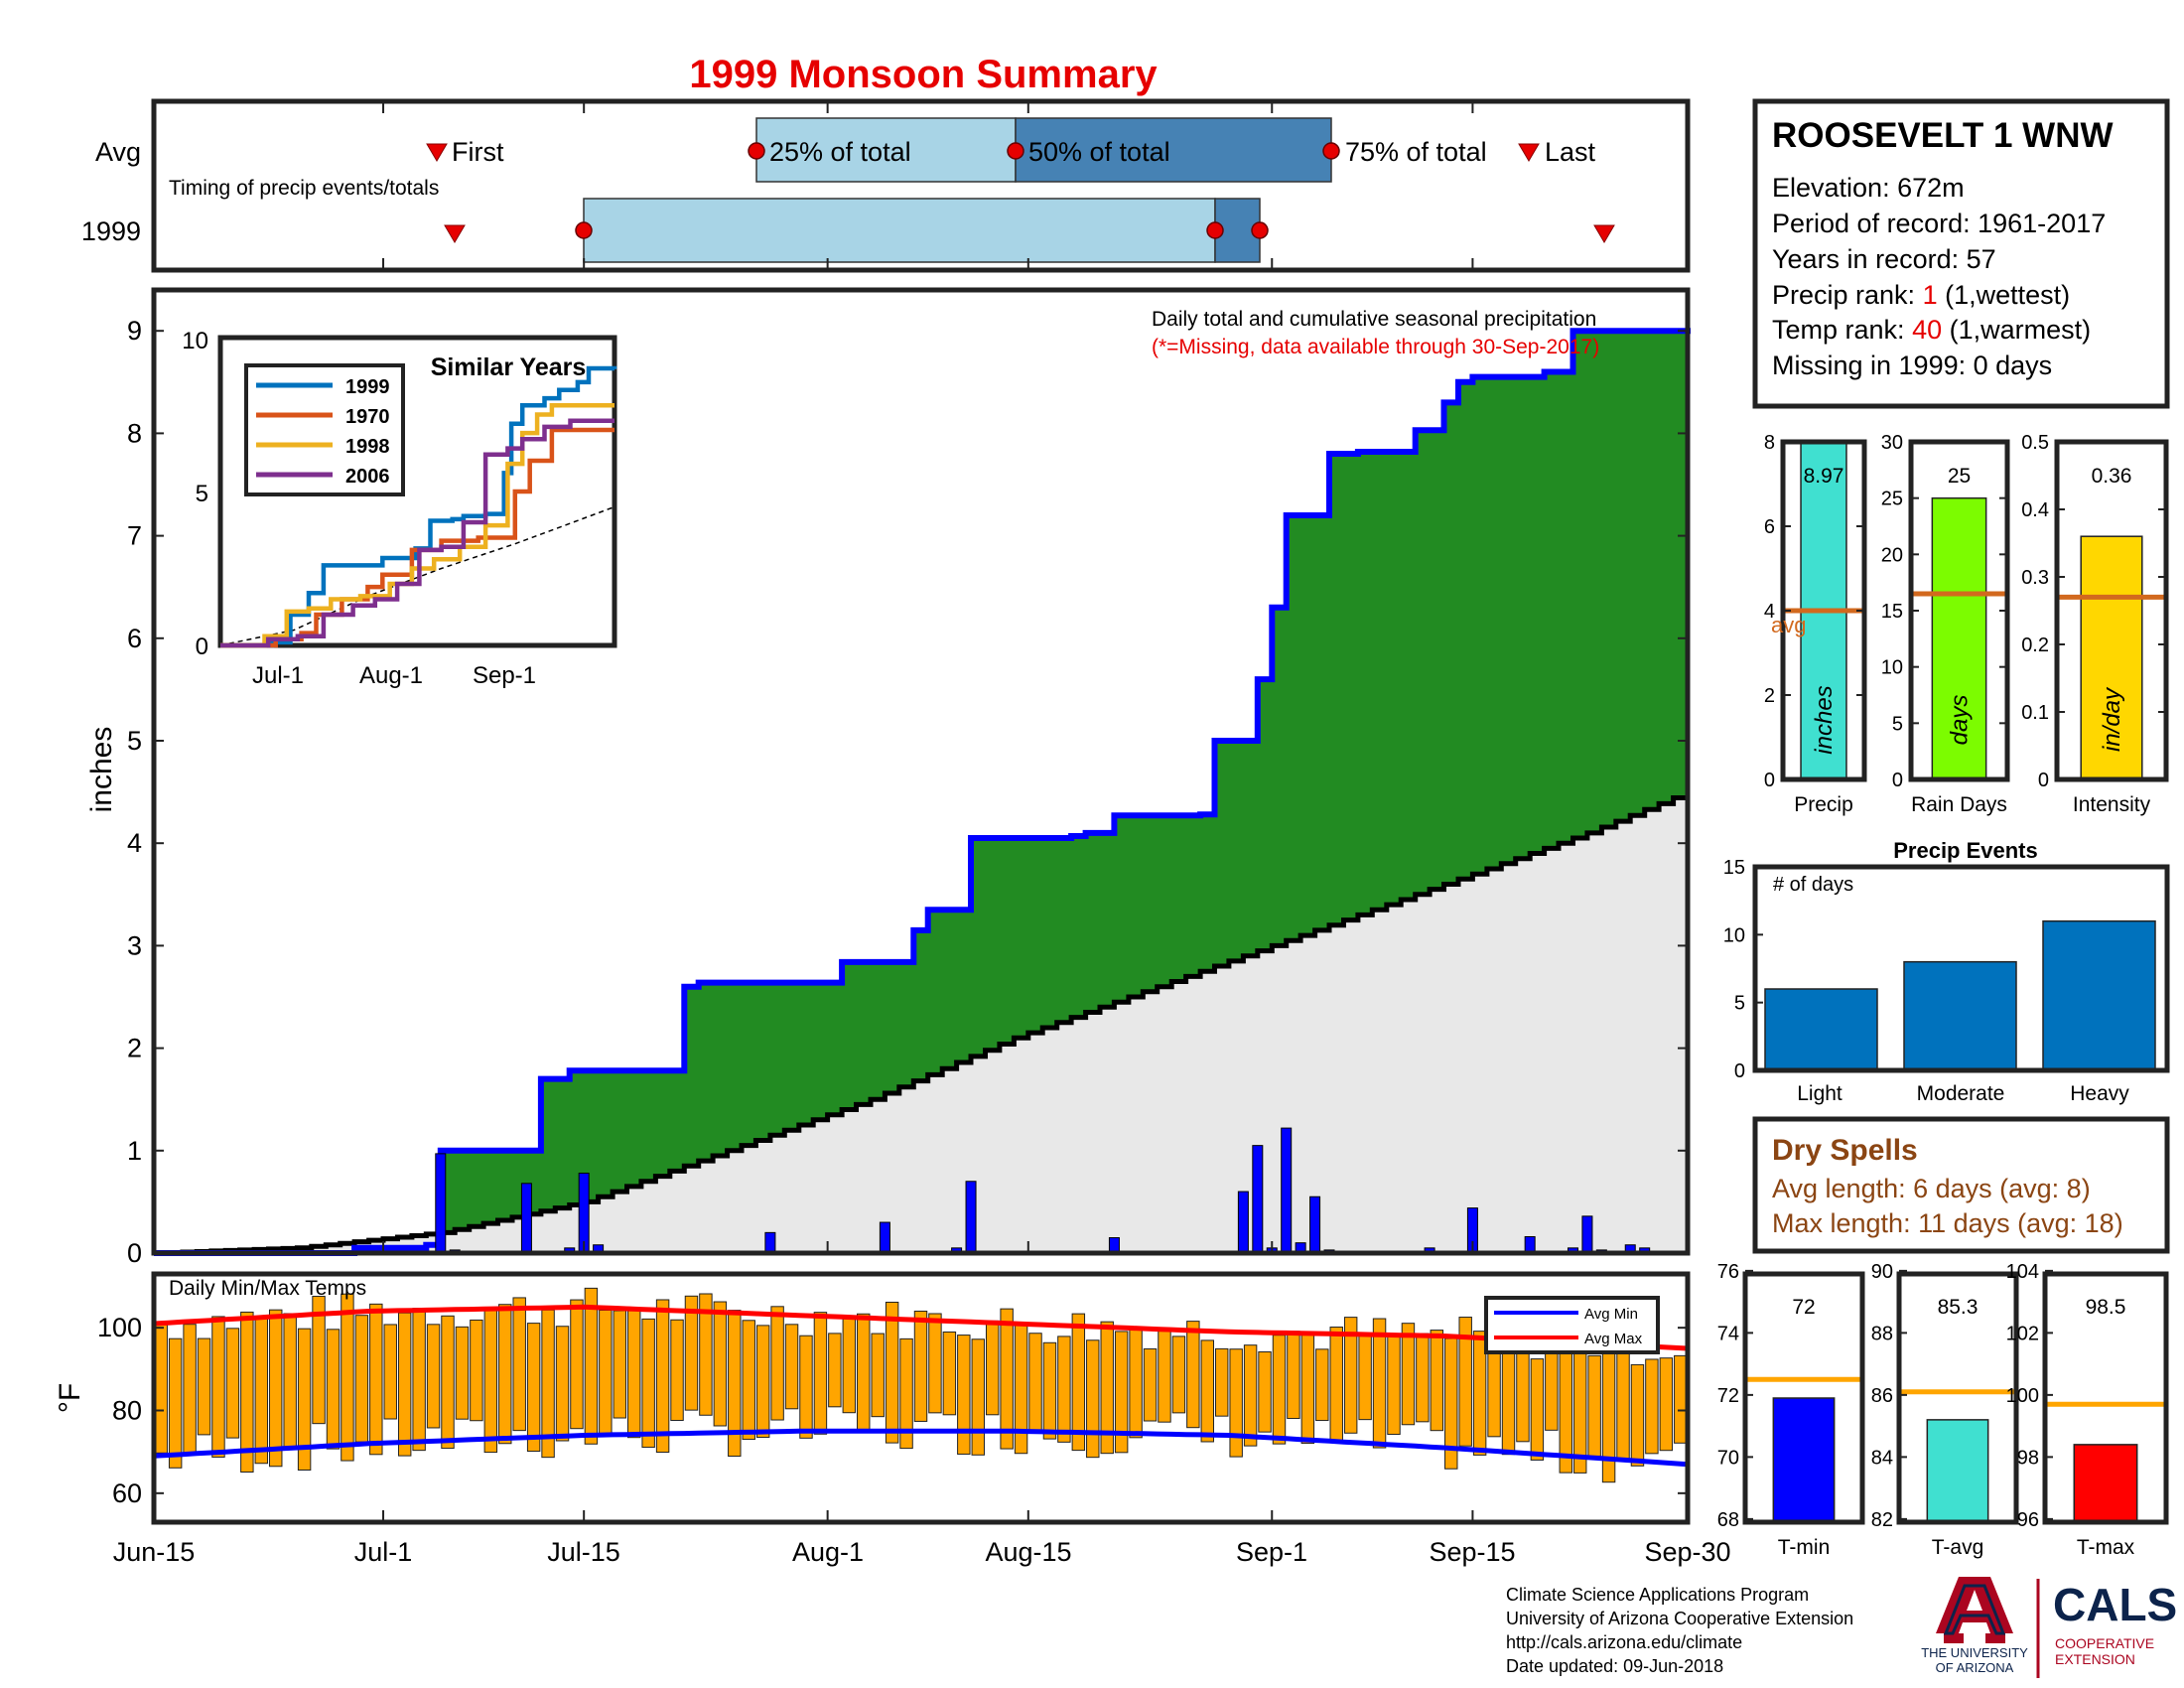  What do you see at coordinates (1572, 1325) in the screenshot?
I see `temps-legend: Avg Min Avg Max` at bounding box center [1572, 1325].